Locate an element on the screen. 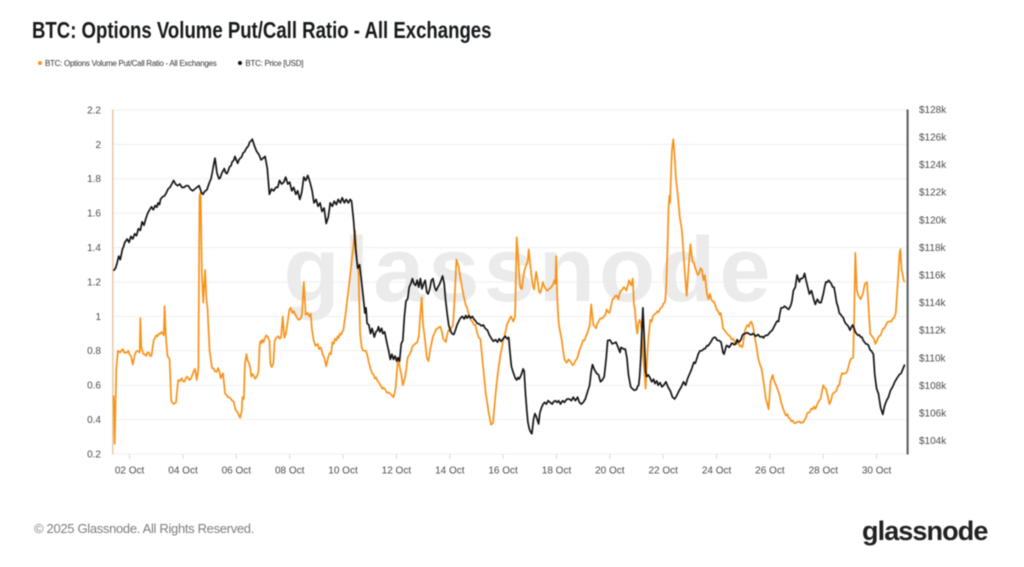 The image size is (1024, 567). svg-text: $118k is located at coordinates (933, 248).